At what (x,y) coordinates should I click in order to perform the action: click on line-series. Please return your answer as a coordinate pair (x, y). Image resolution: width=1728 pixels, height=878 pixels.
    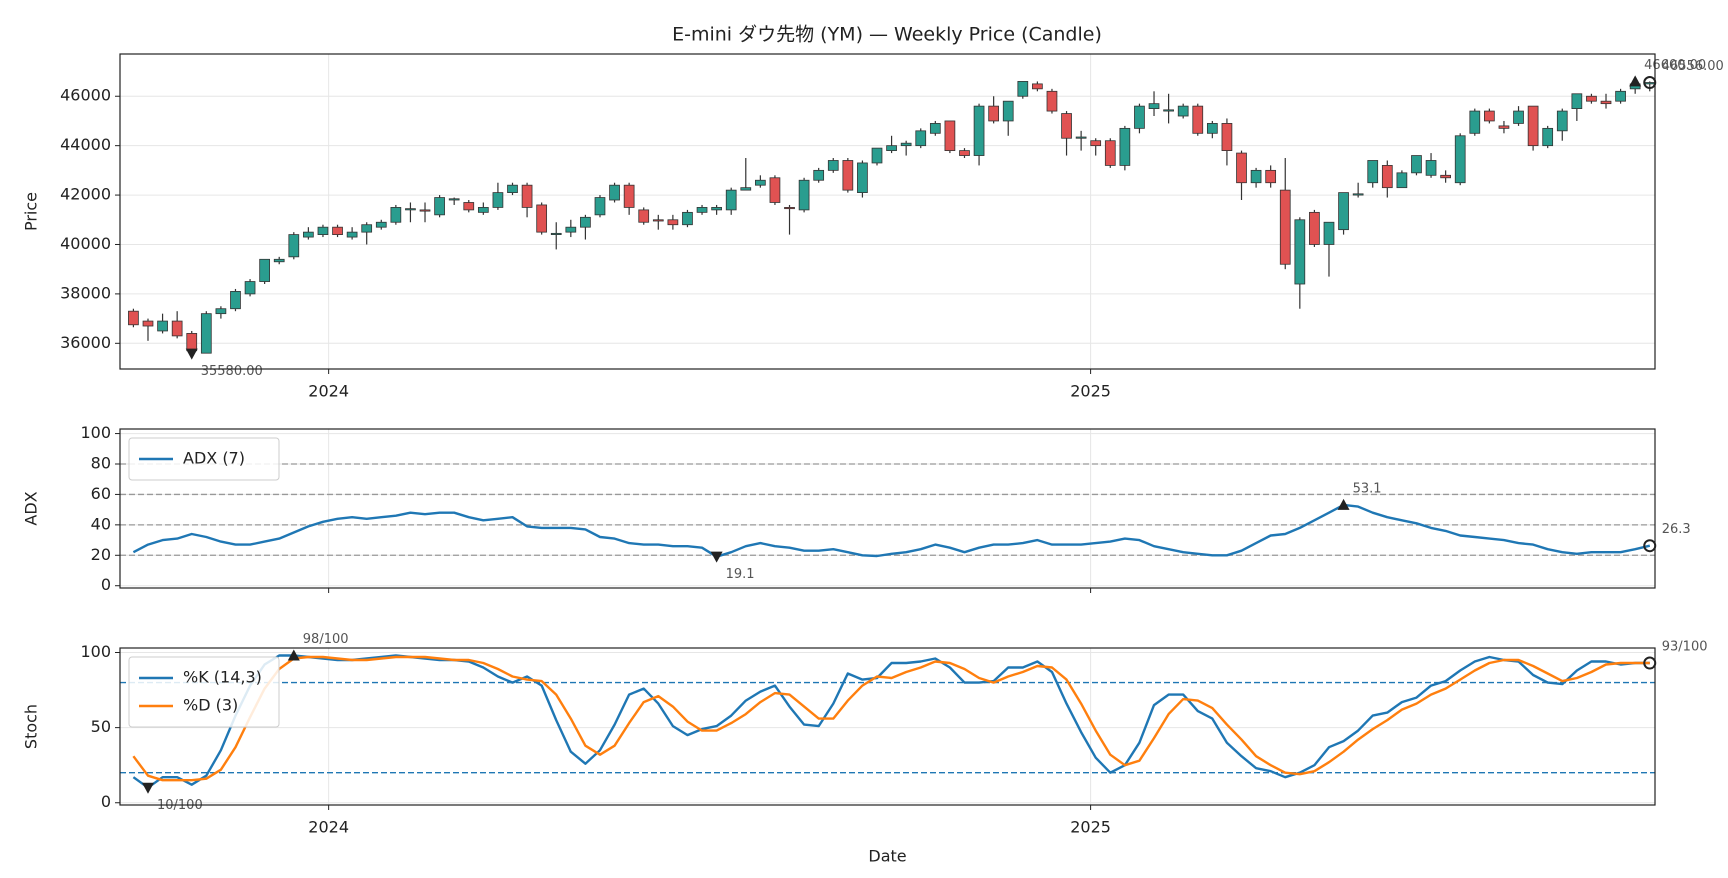
    Looking at the image, I should click on (891, 721).